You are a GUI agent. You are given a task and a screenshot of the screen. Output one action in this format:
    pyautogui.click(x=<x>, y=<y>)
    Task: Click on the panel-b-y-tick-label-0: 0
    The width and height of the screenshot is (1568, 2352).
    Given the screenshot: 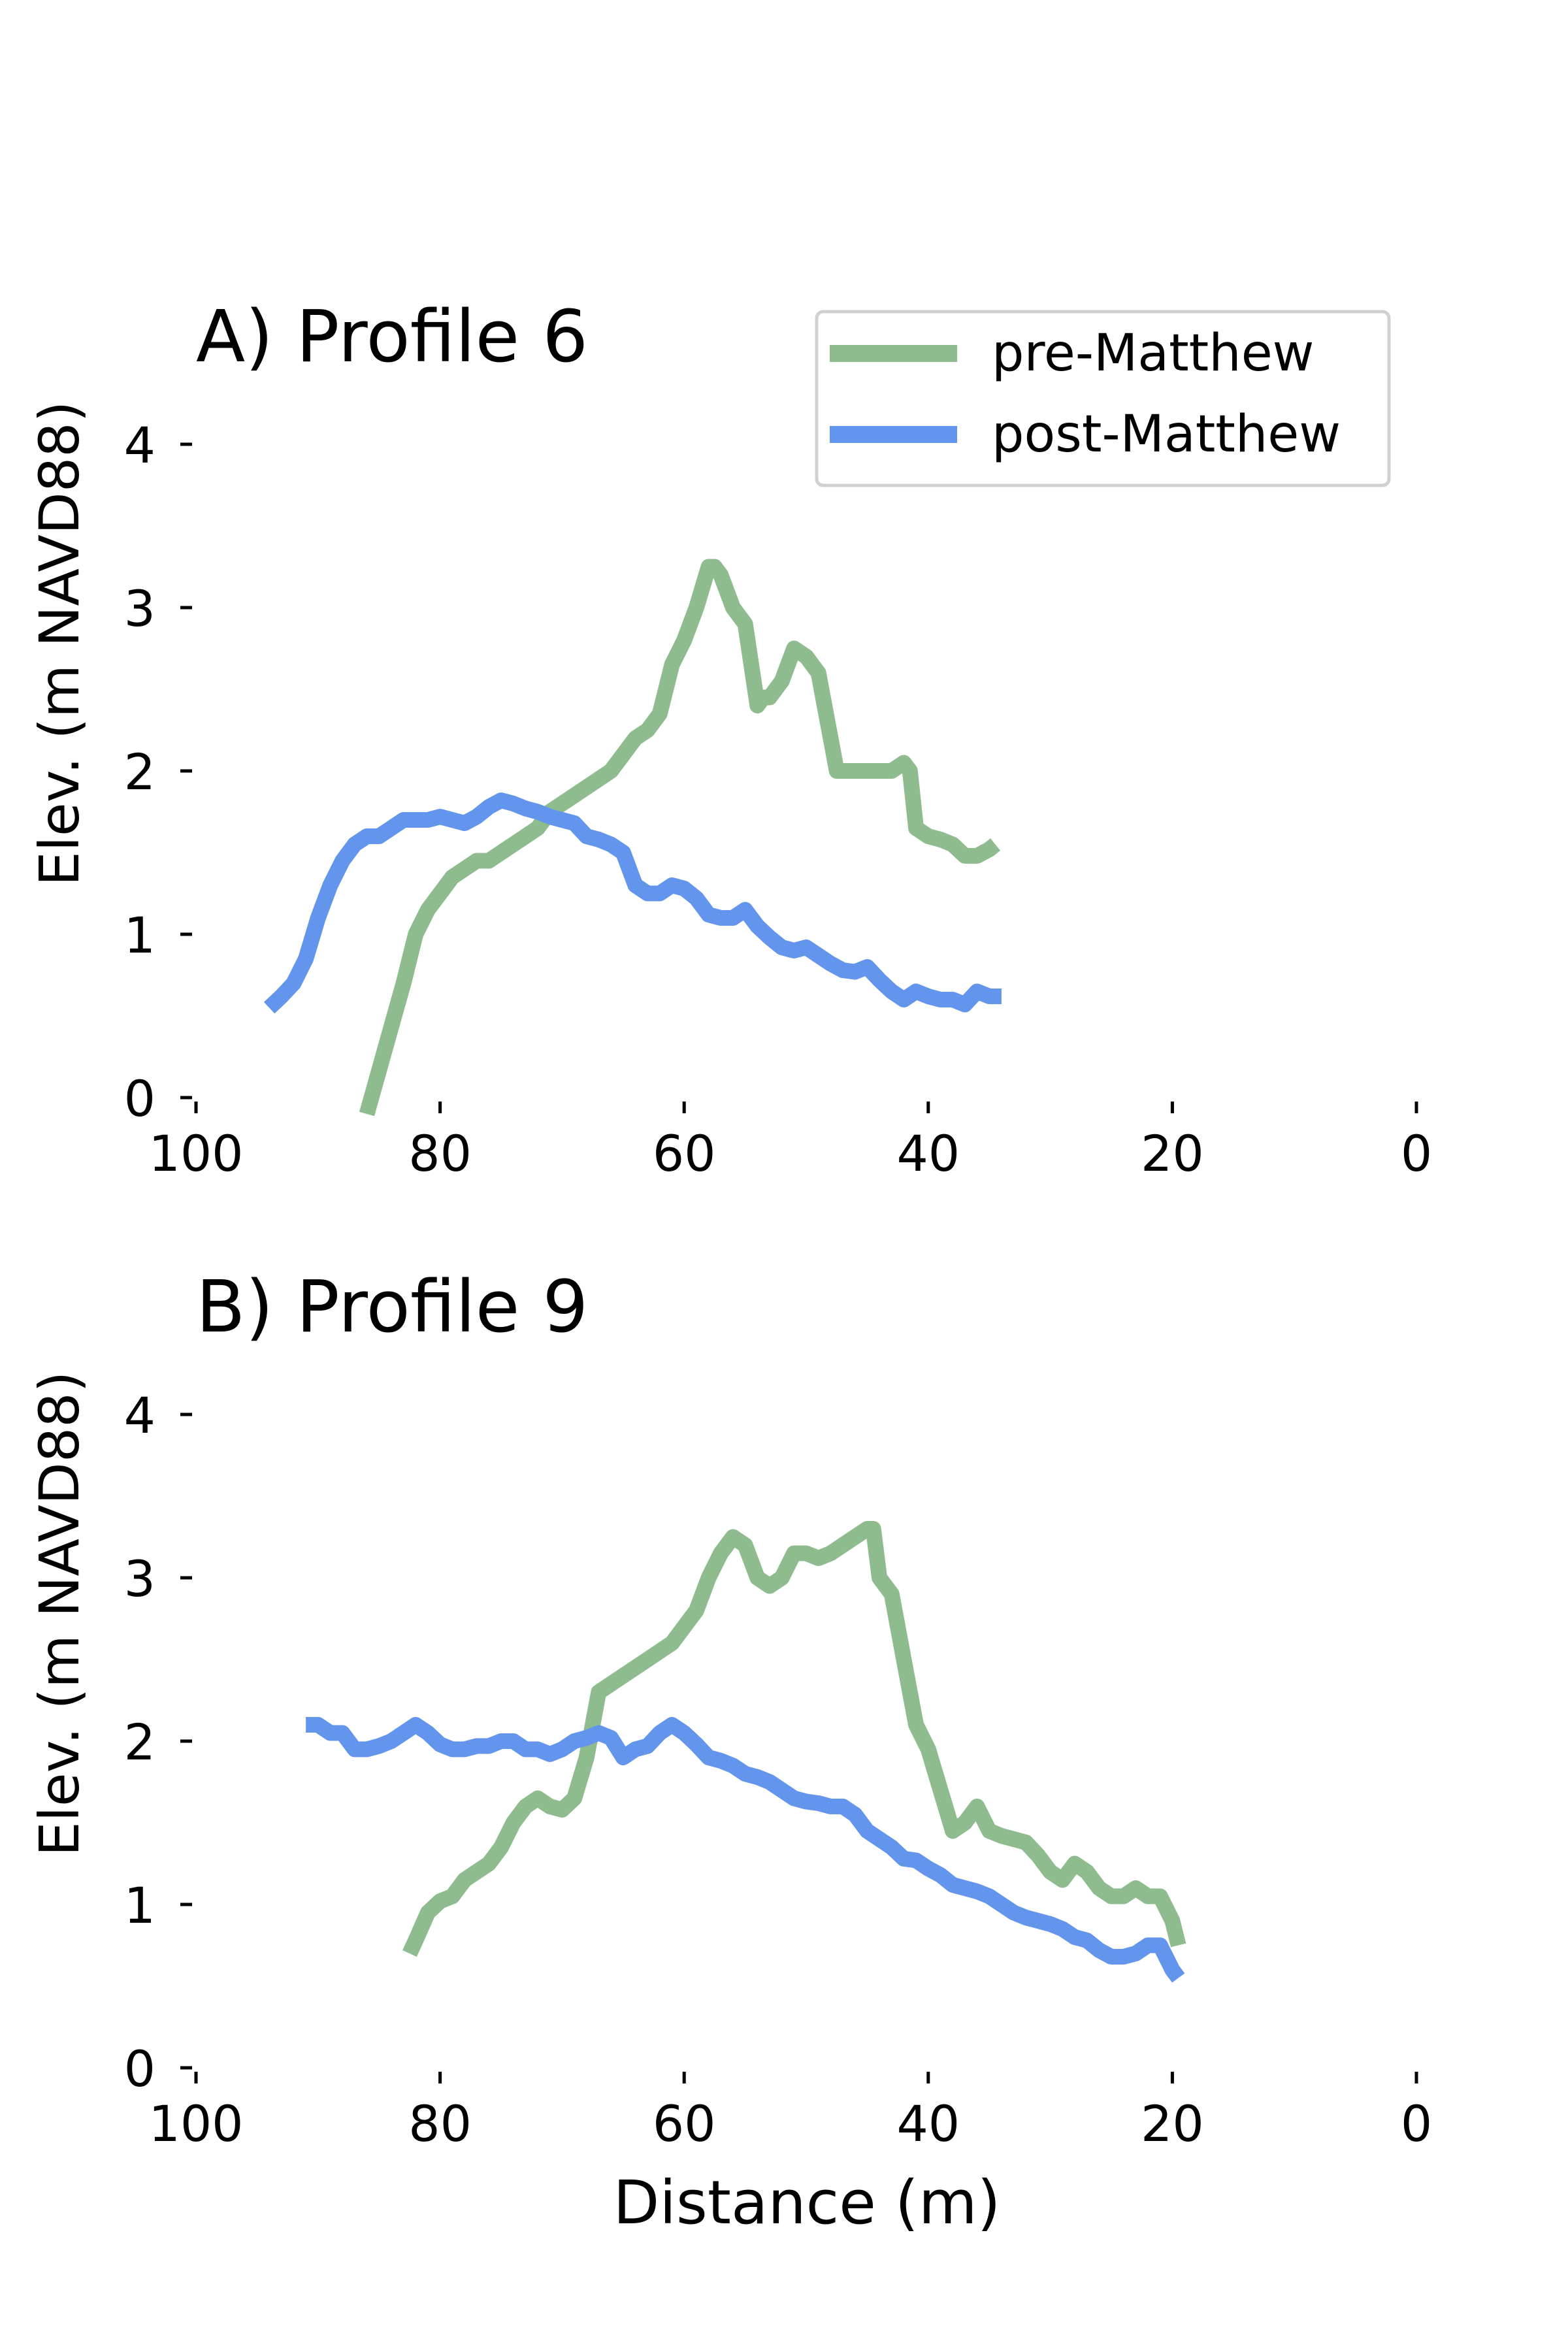 What is the action you would take?
    pyautogui.click(x=139, y=2069)
    